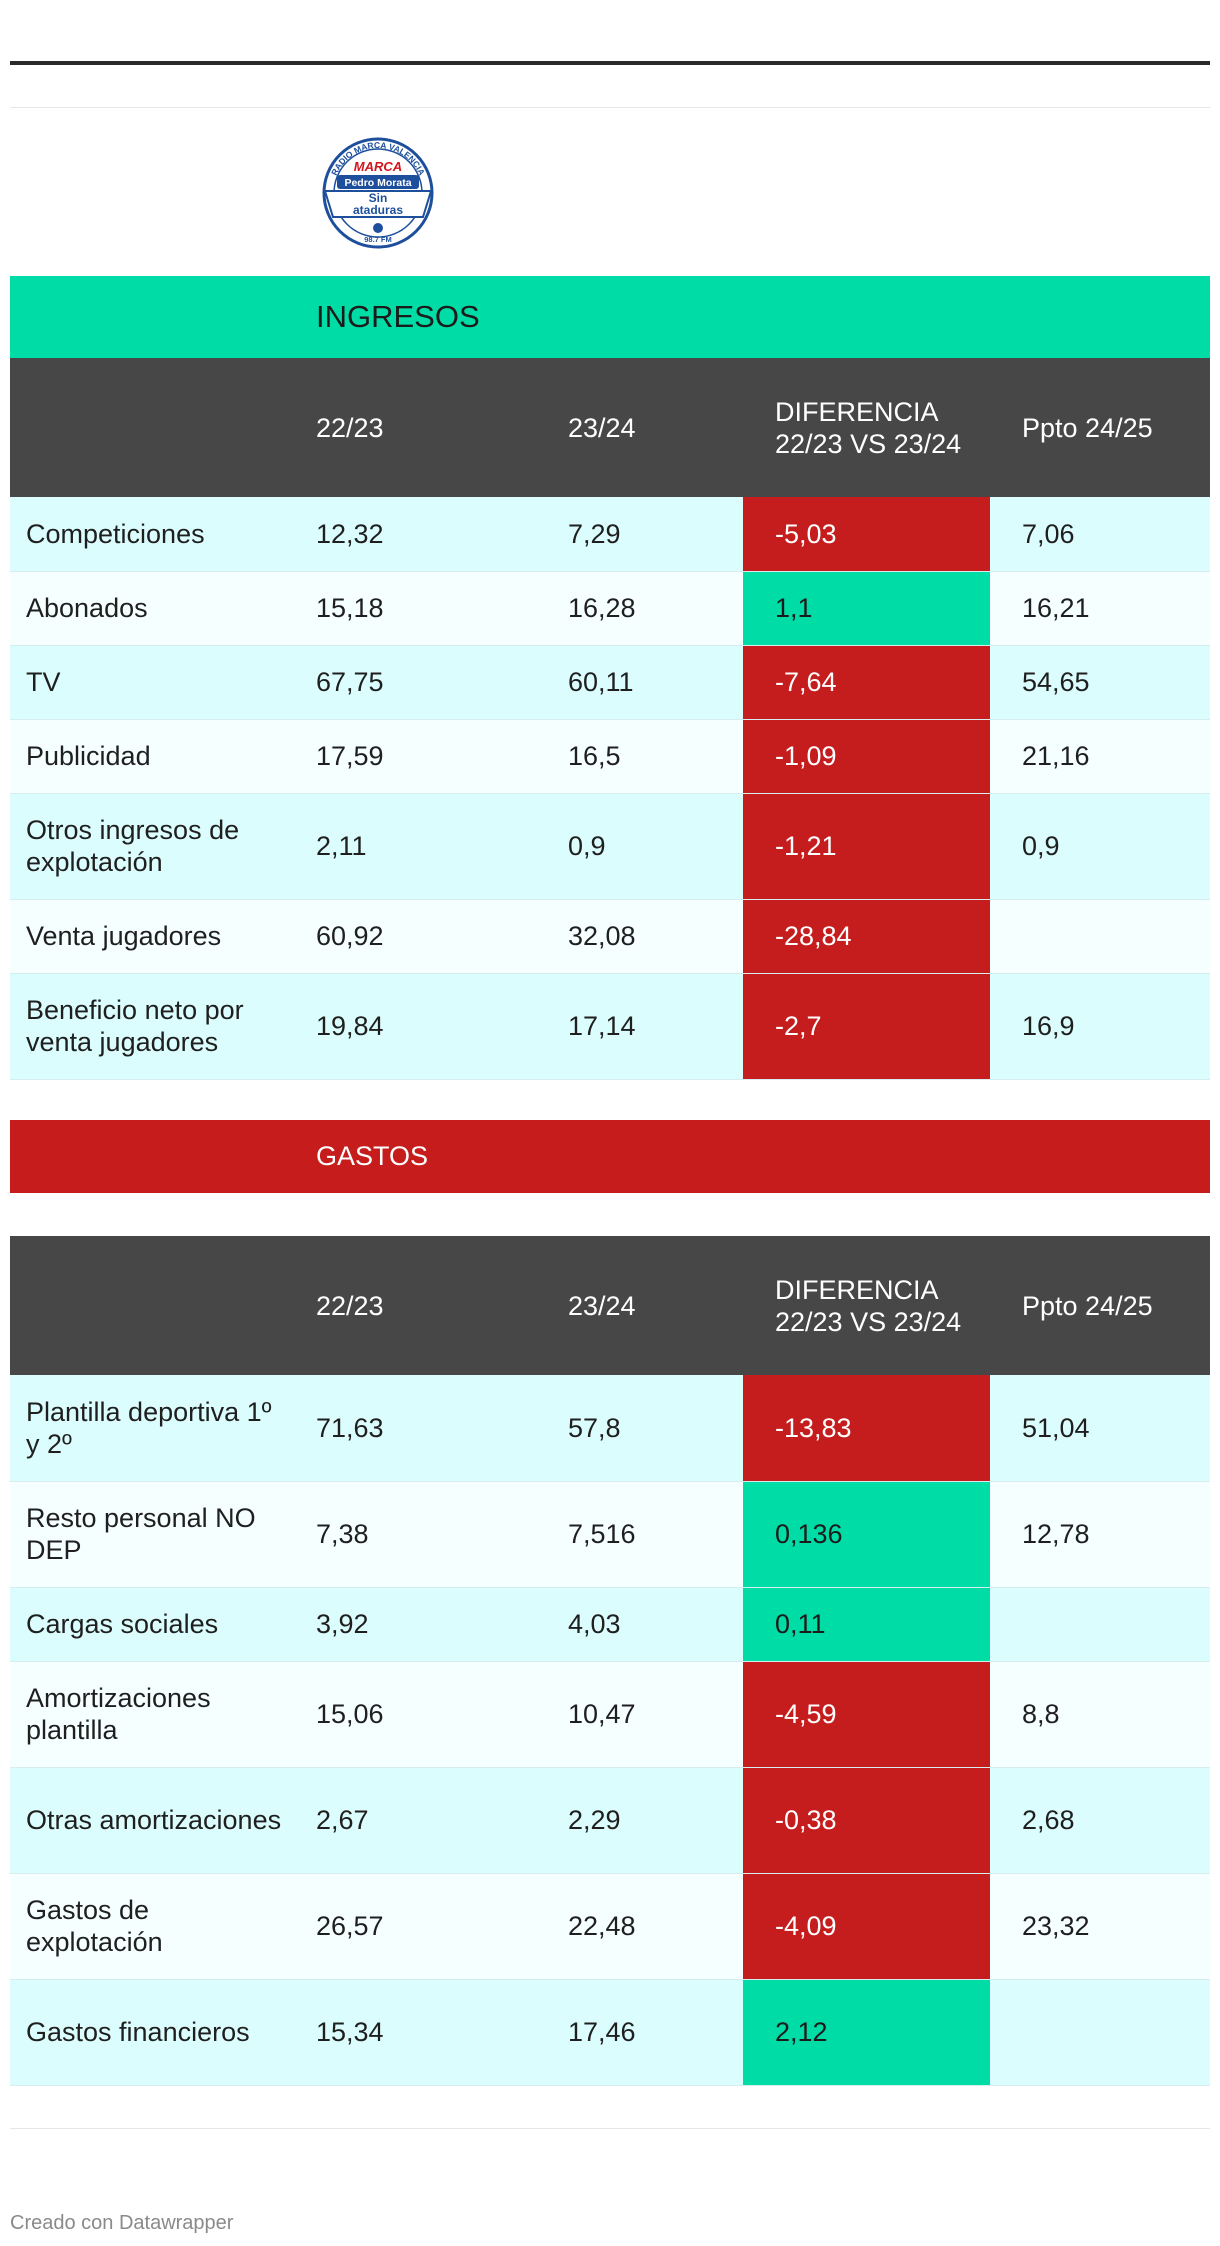  I want to click on table-row: Abonados 15,18 16,28 1,1 16,21, so click(610, 608).